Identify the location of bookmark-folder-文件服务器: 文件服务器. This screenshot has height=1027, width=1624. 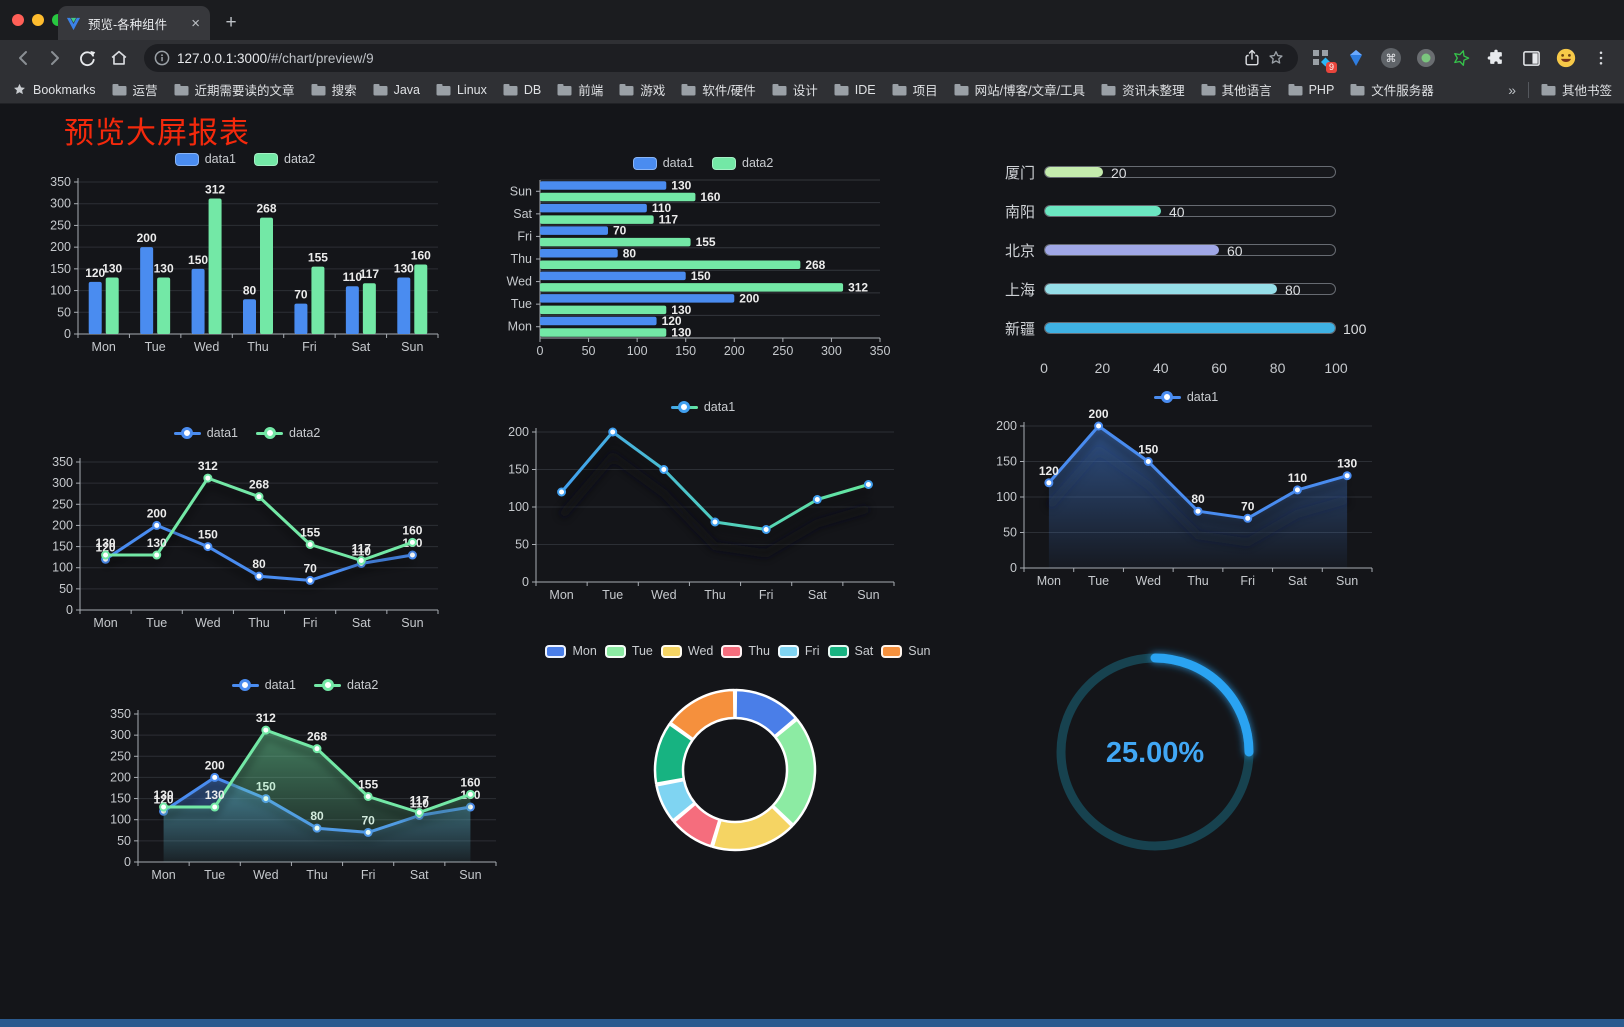
(1392, 89).